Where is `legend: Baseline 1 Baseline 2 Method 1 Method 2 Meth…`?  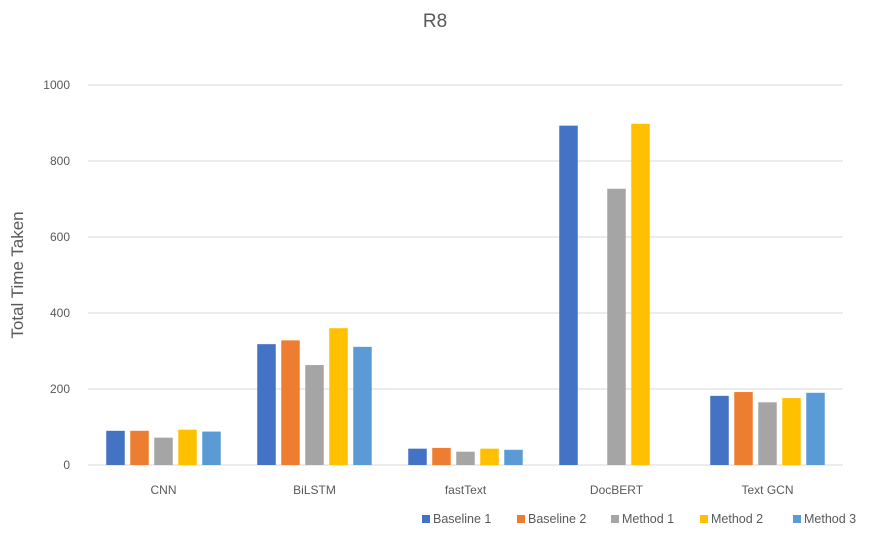
legend: Baseline 1 Baseline 2 Method 1 Method 2 Meth… is located at coordinates (639, 519).